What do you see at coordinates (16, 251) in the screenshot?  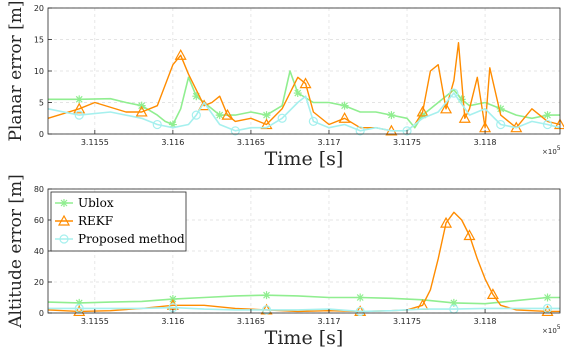 I see `altitude-y-axis-label: Altitude error [m]` at bounding box center [16, 251].